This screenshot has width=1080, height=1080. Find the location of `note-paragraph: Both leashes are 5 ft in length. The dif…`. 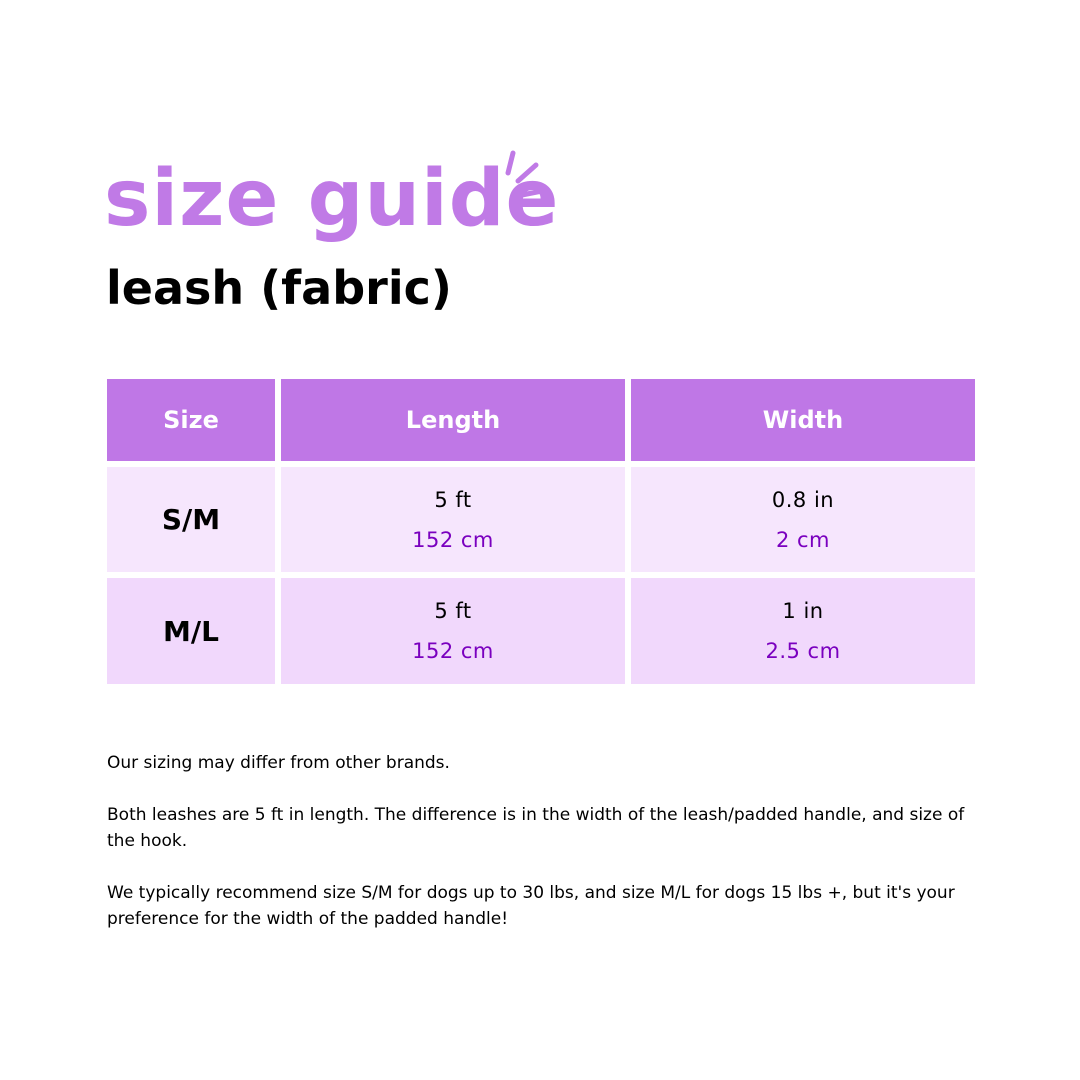

note-paragraph: Both leashes are 5 ft in length. The dif… is located at coordinates (536, 828).